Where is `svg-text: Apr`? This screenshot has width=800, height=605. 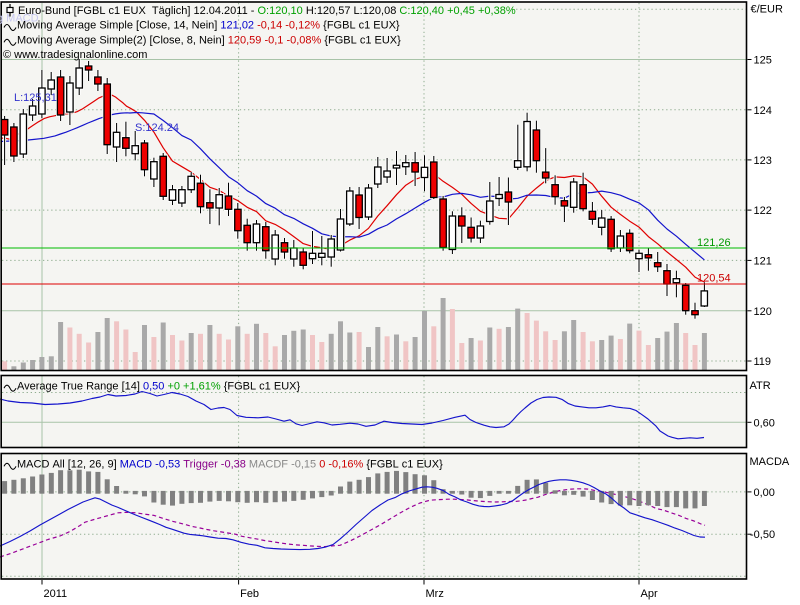 svg-text: Apr is located at coordinates (649, 594).